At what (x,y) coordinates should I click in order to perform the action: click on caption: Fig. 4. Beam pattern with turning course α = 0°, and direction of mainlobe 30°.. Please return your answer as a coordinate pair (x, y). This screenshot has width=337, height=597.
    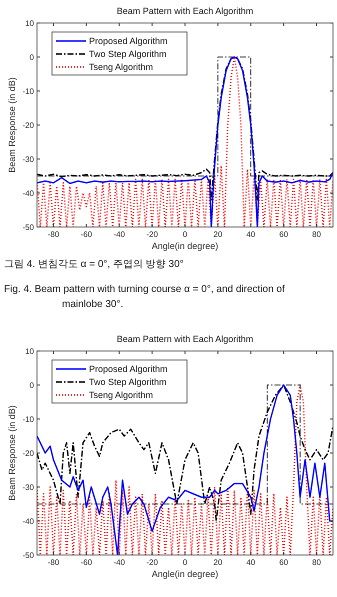
    Looking at the image, I should click on (144, 297).